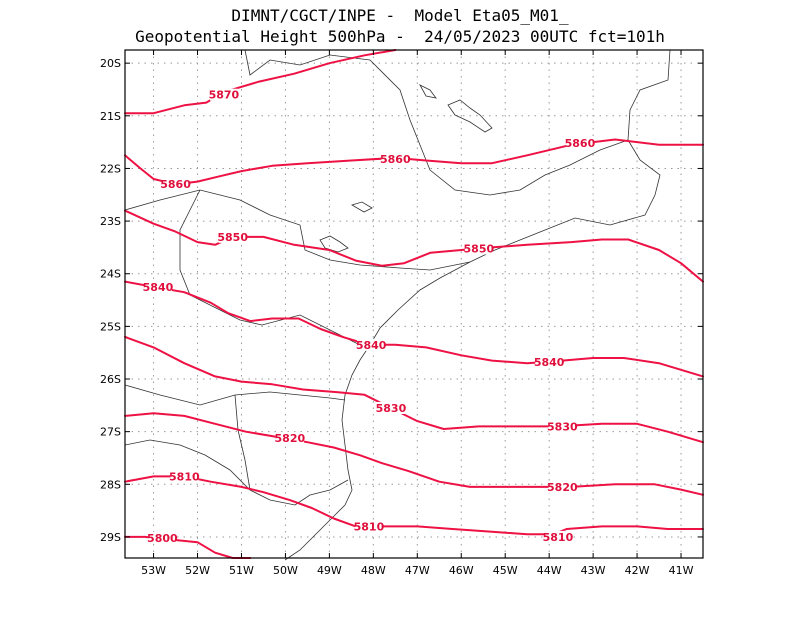 The height and width of the screenshot is (618, 800). I want to click on tick-label-lon-8: 45W, so click(505, 570).